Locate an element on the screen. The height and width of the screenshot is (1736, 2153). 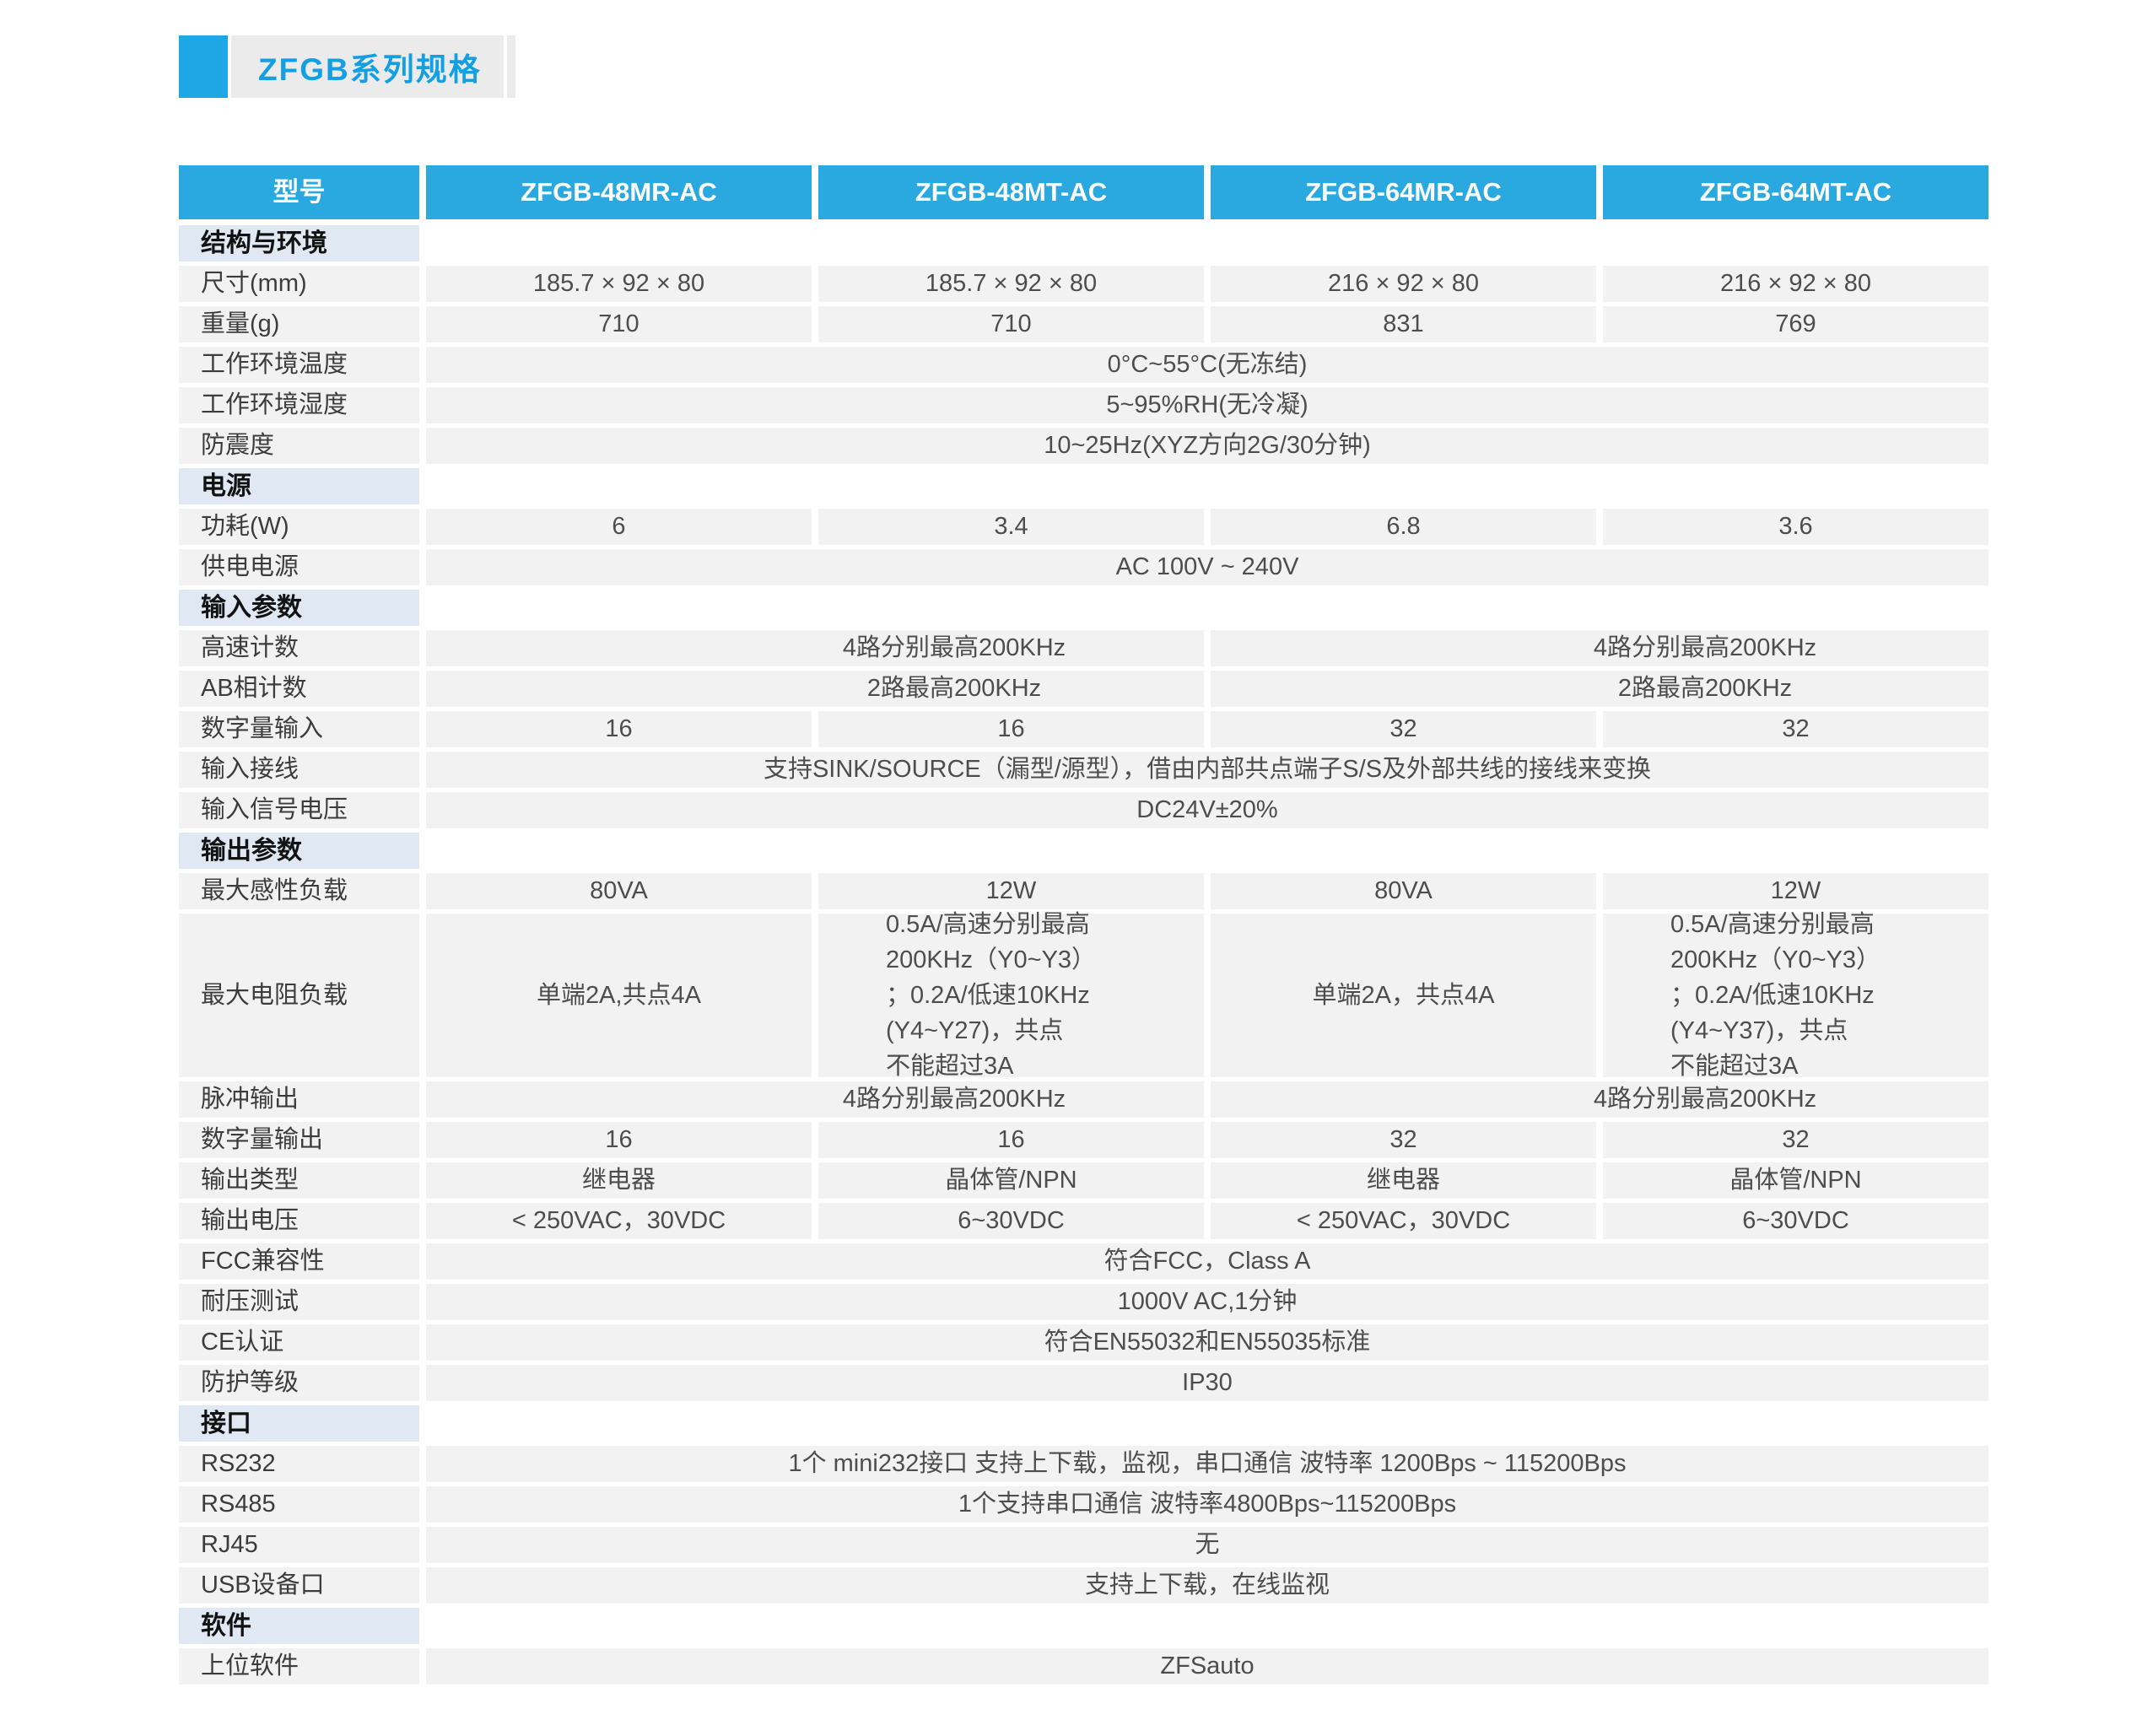
row-label: 尺寸(mm) is located at coordinates (299, 284).